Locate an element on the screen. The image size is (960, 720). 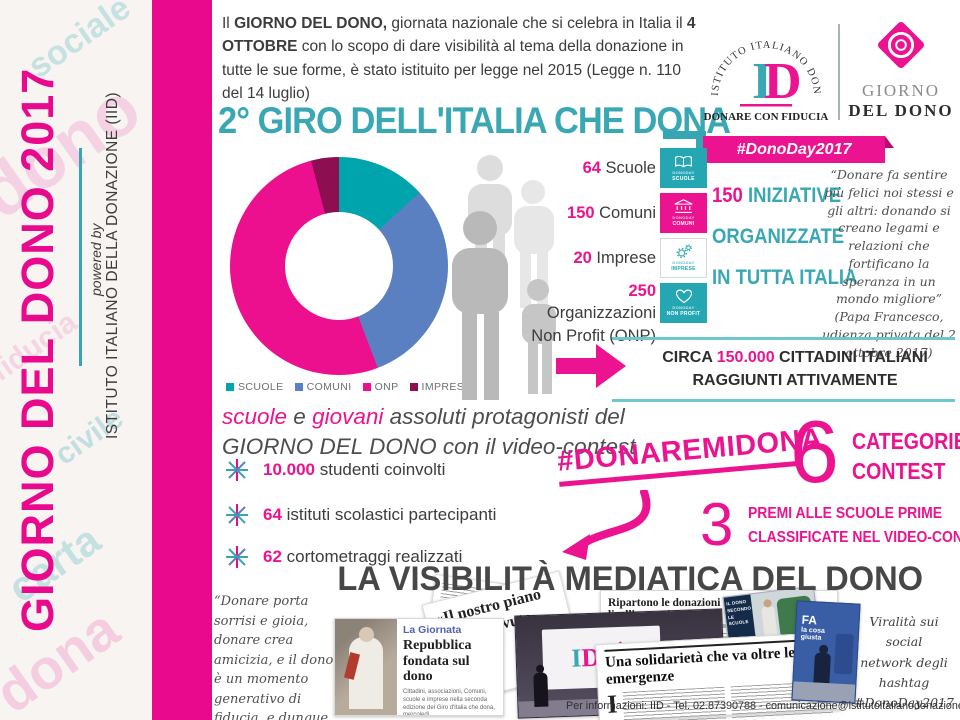
bullet-text: 10.000 studenti coinvolti is located at coordinates (354, 470).